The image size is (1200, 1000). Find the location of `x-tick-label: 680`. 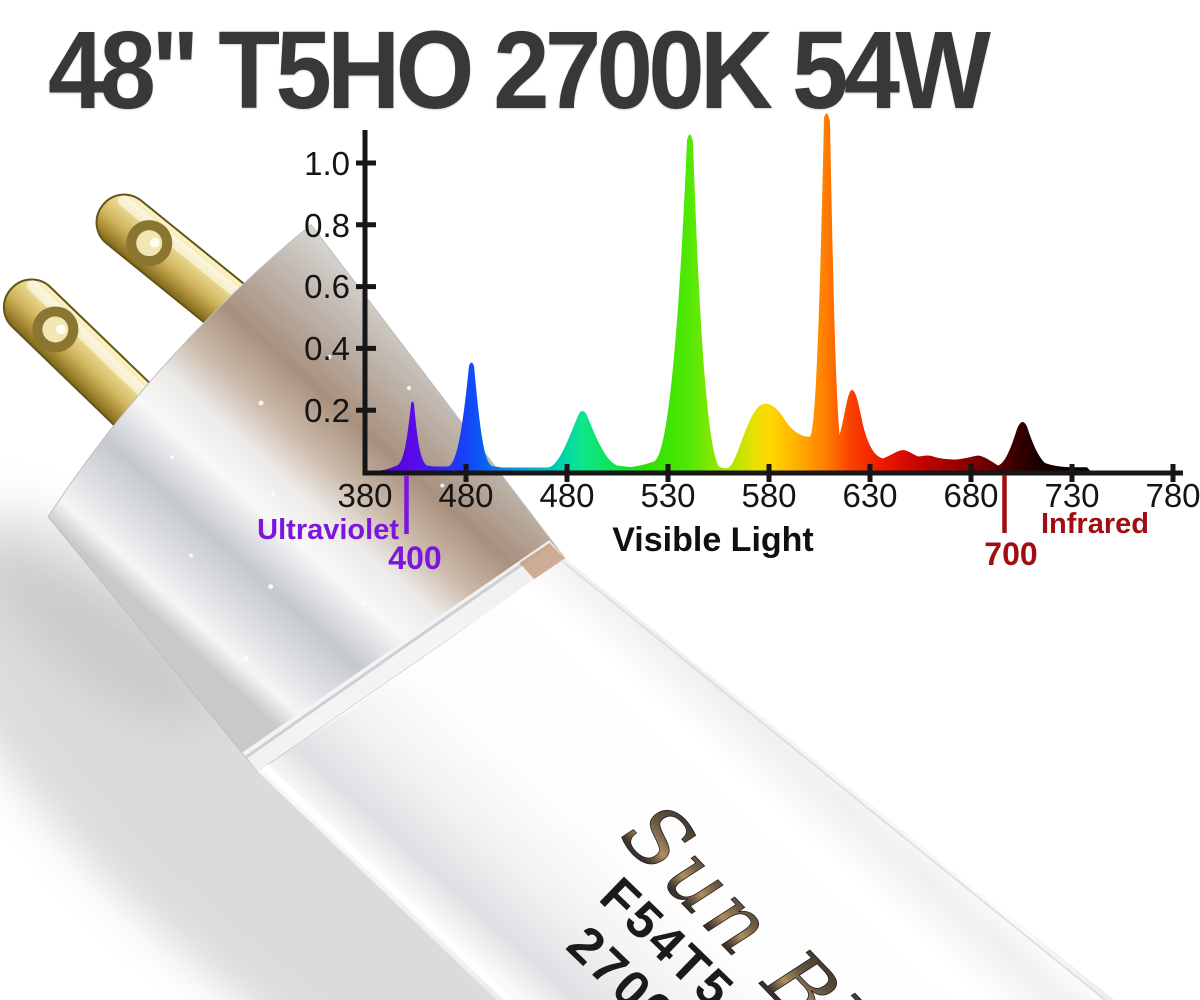

x-tick-label: 680 is located at coordinates (970, 495).